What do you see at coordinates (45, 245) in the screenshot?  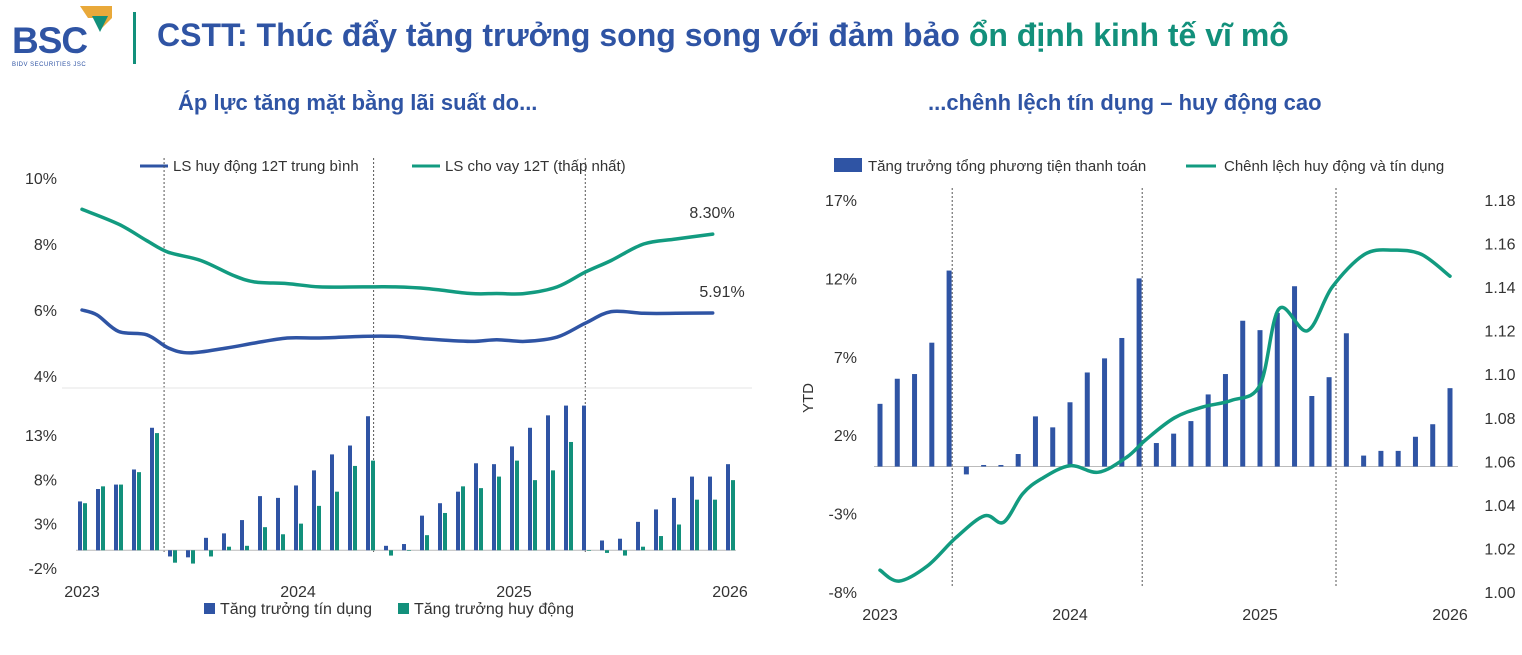 I see `left-line-ytick-label: 8%` at bounding box center [45, 245].